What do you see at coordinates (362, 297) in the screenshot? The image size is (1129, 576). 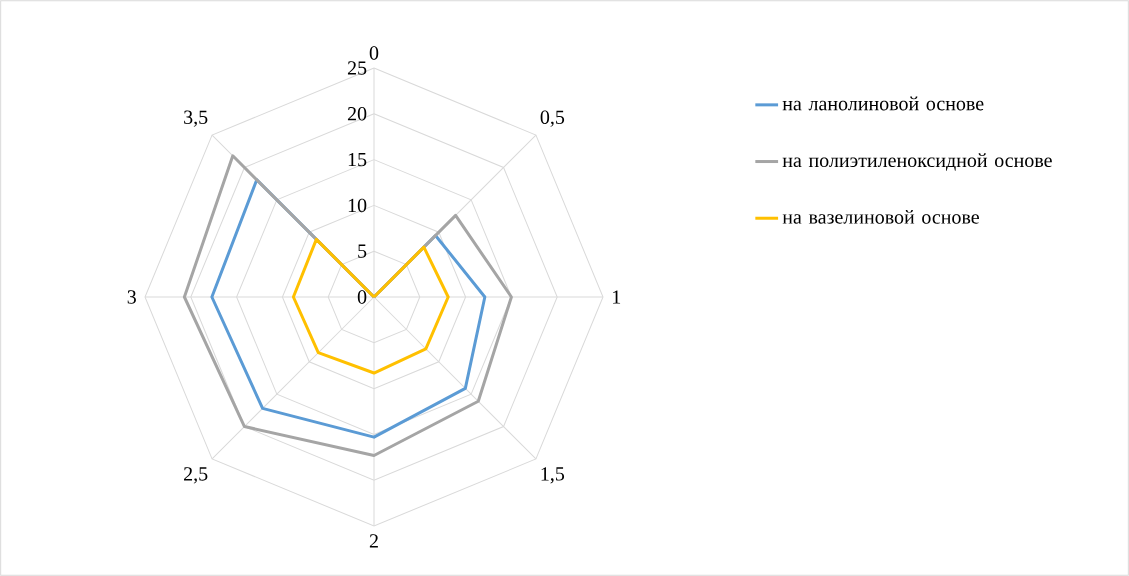 I see `y-tick-label: 0` at bounding box center [362, 297].